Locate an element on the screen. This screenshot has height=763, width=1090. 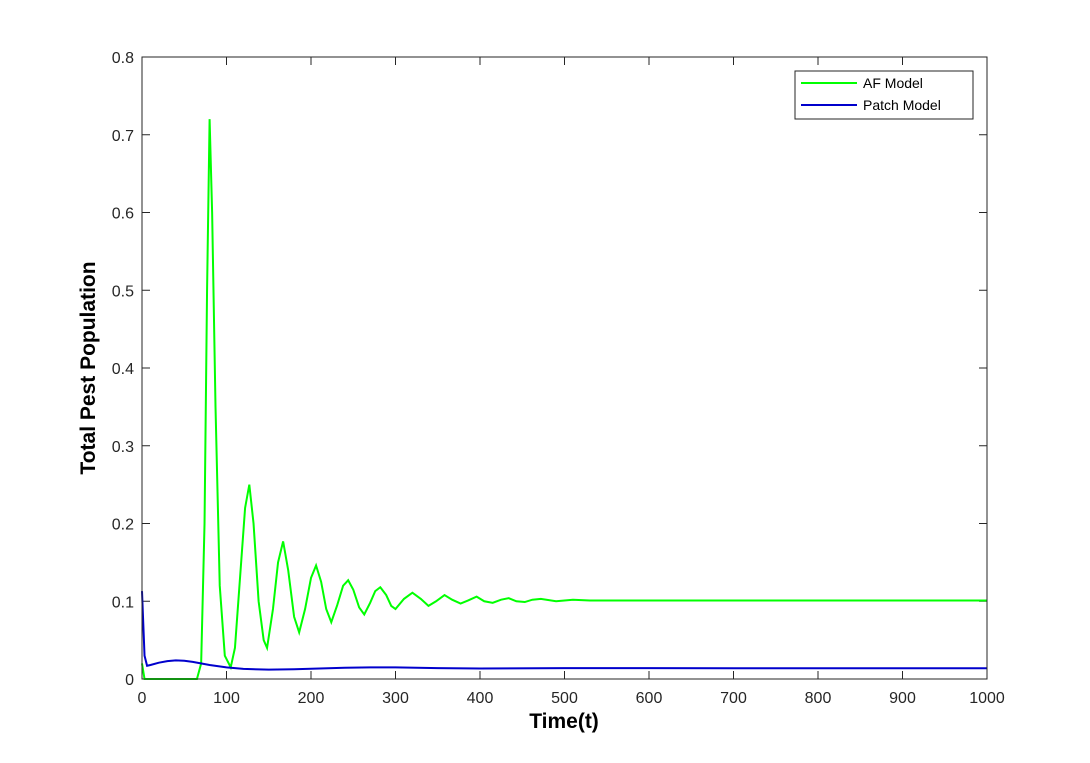
x-tick-label: 500 is located at coordinates (564, 698).